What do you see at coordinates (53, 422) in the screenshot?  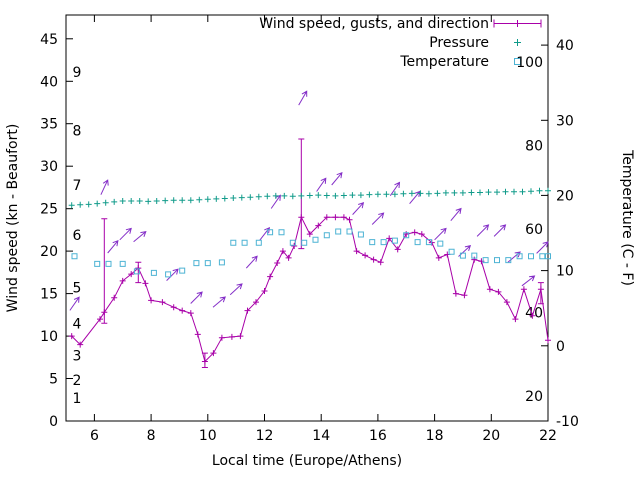 I see `y-tick-label: 0` at bounding box center [53, 422].